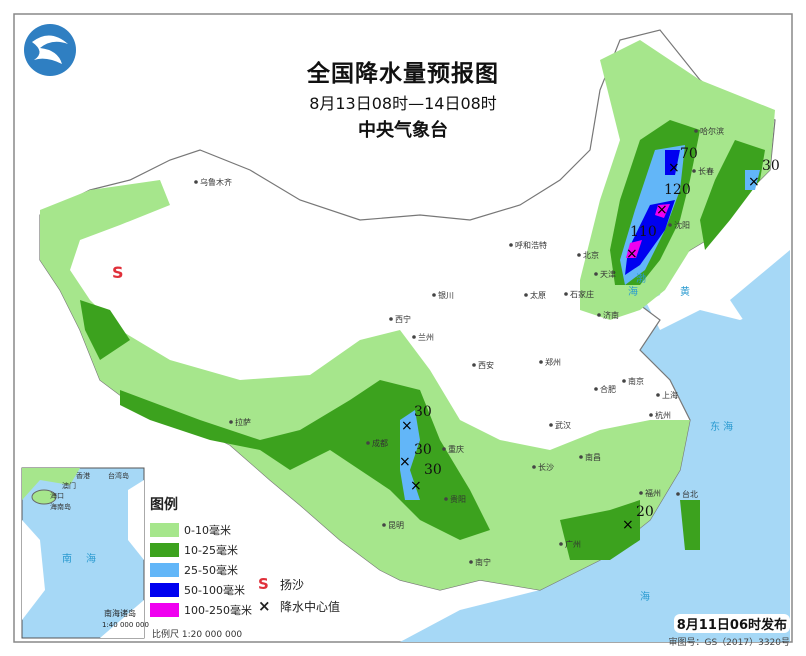  What do you see at coordinates (69, 486) in the screenshot?
I see `inset-label-macau: 澳门` at bounding box center [69, 486].